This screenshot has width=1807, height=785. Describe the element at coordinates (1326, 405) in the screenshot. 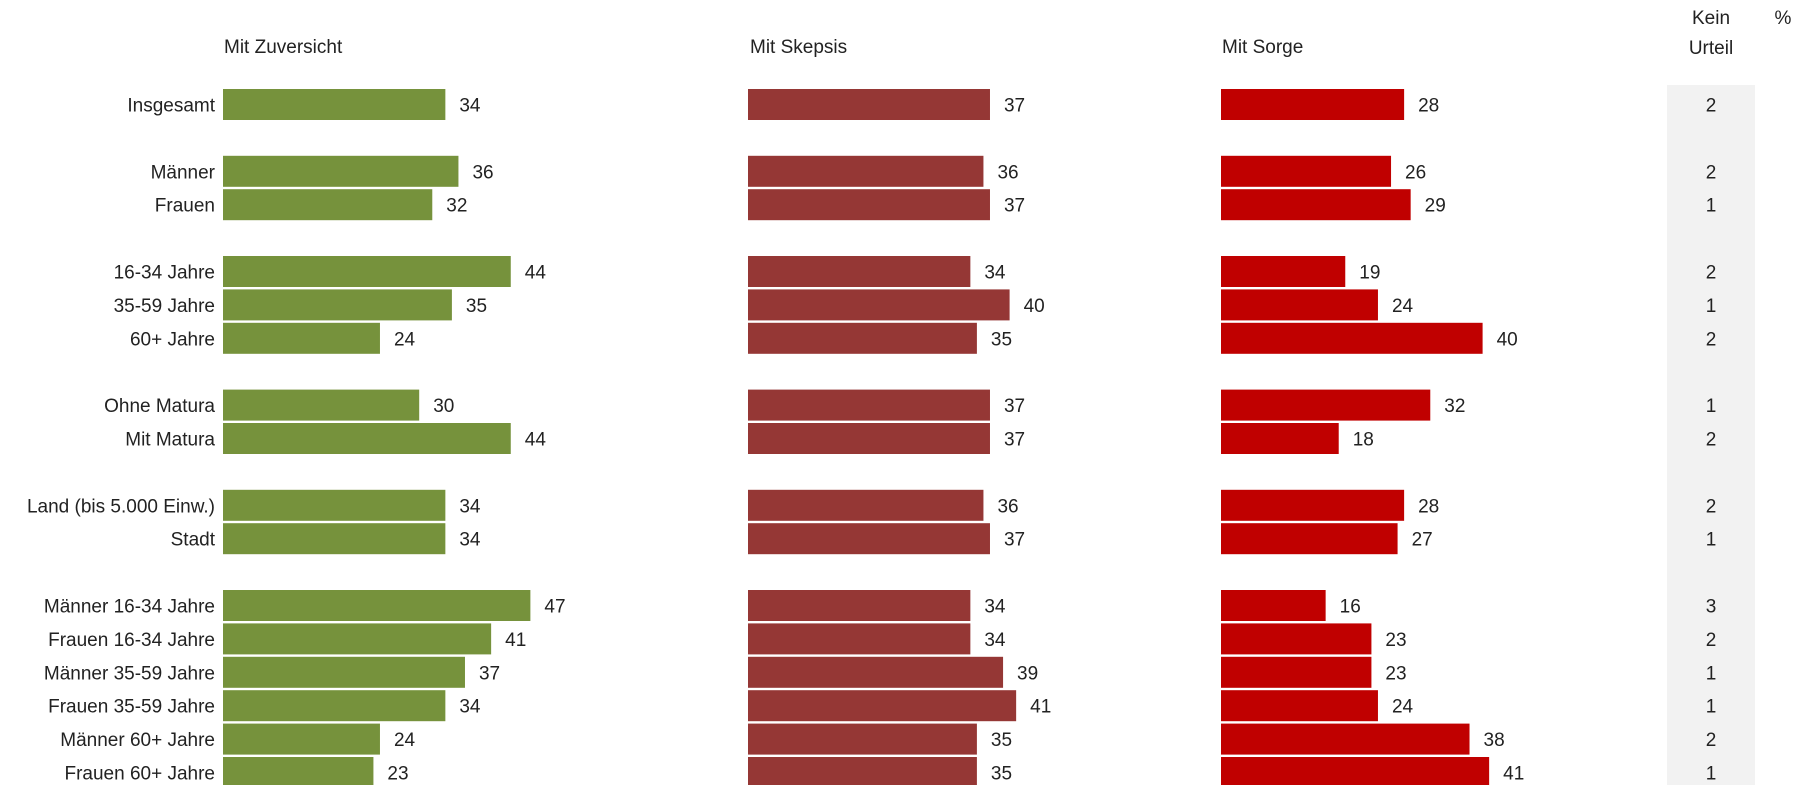

I see `bar-mit-sorge-ohne-matura` at that location.